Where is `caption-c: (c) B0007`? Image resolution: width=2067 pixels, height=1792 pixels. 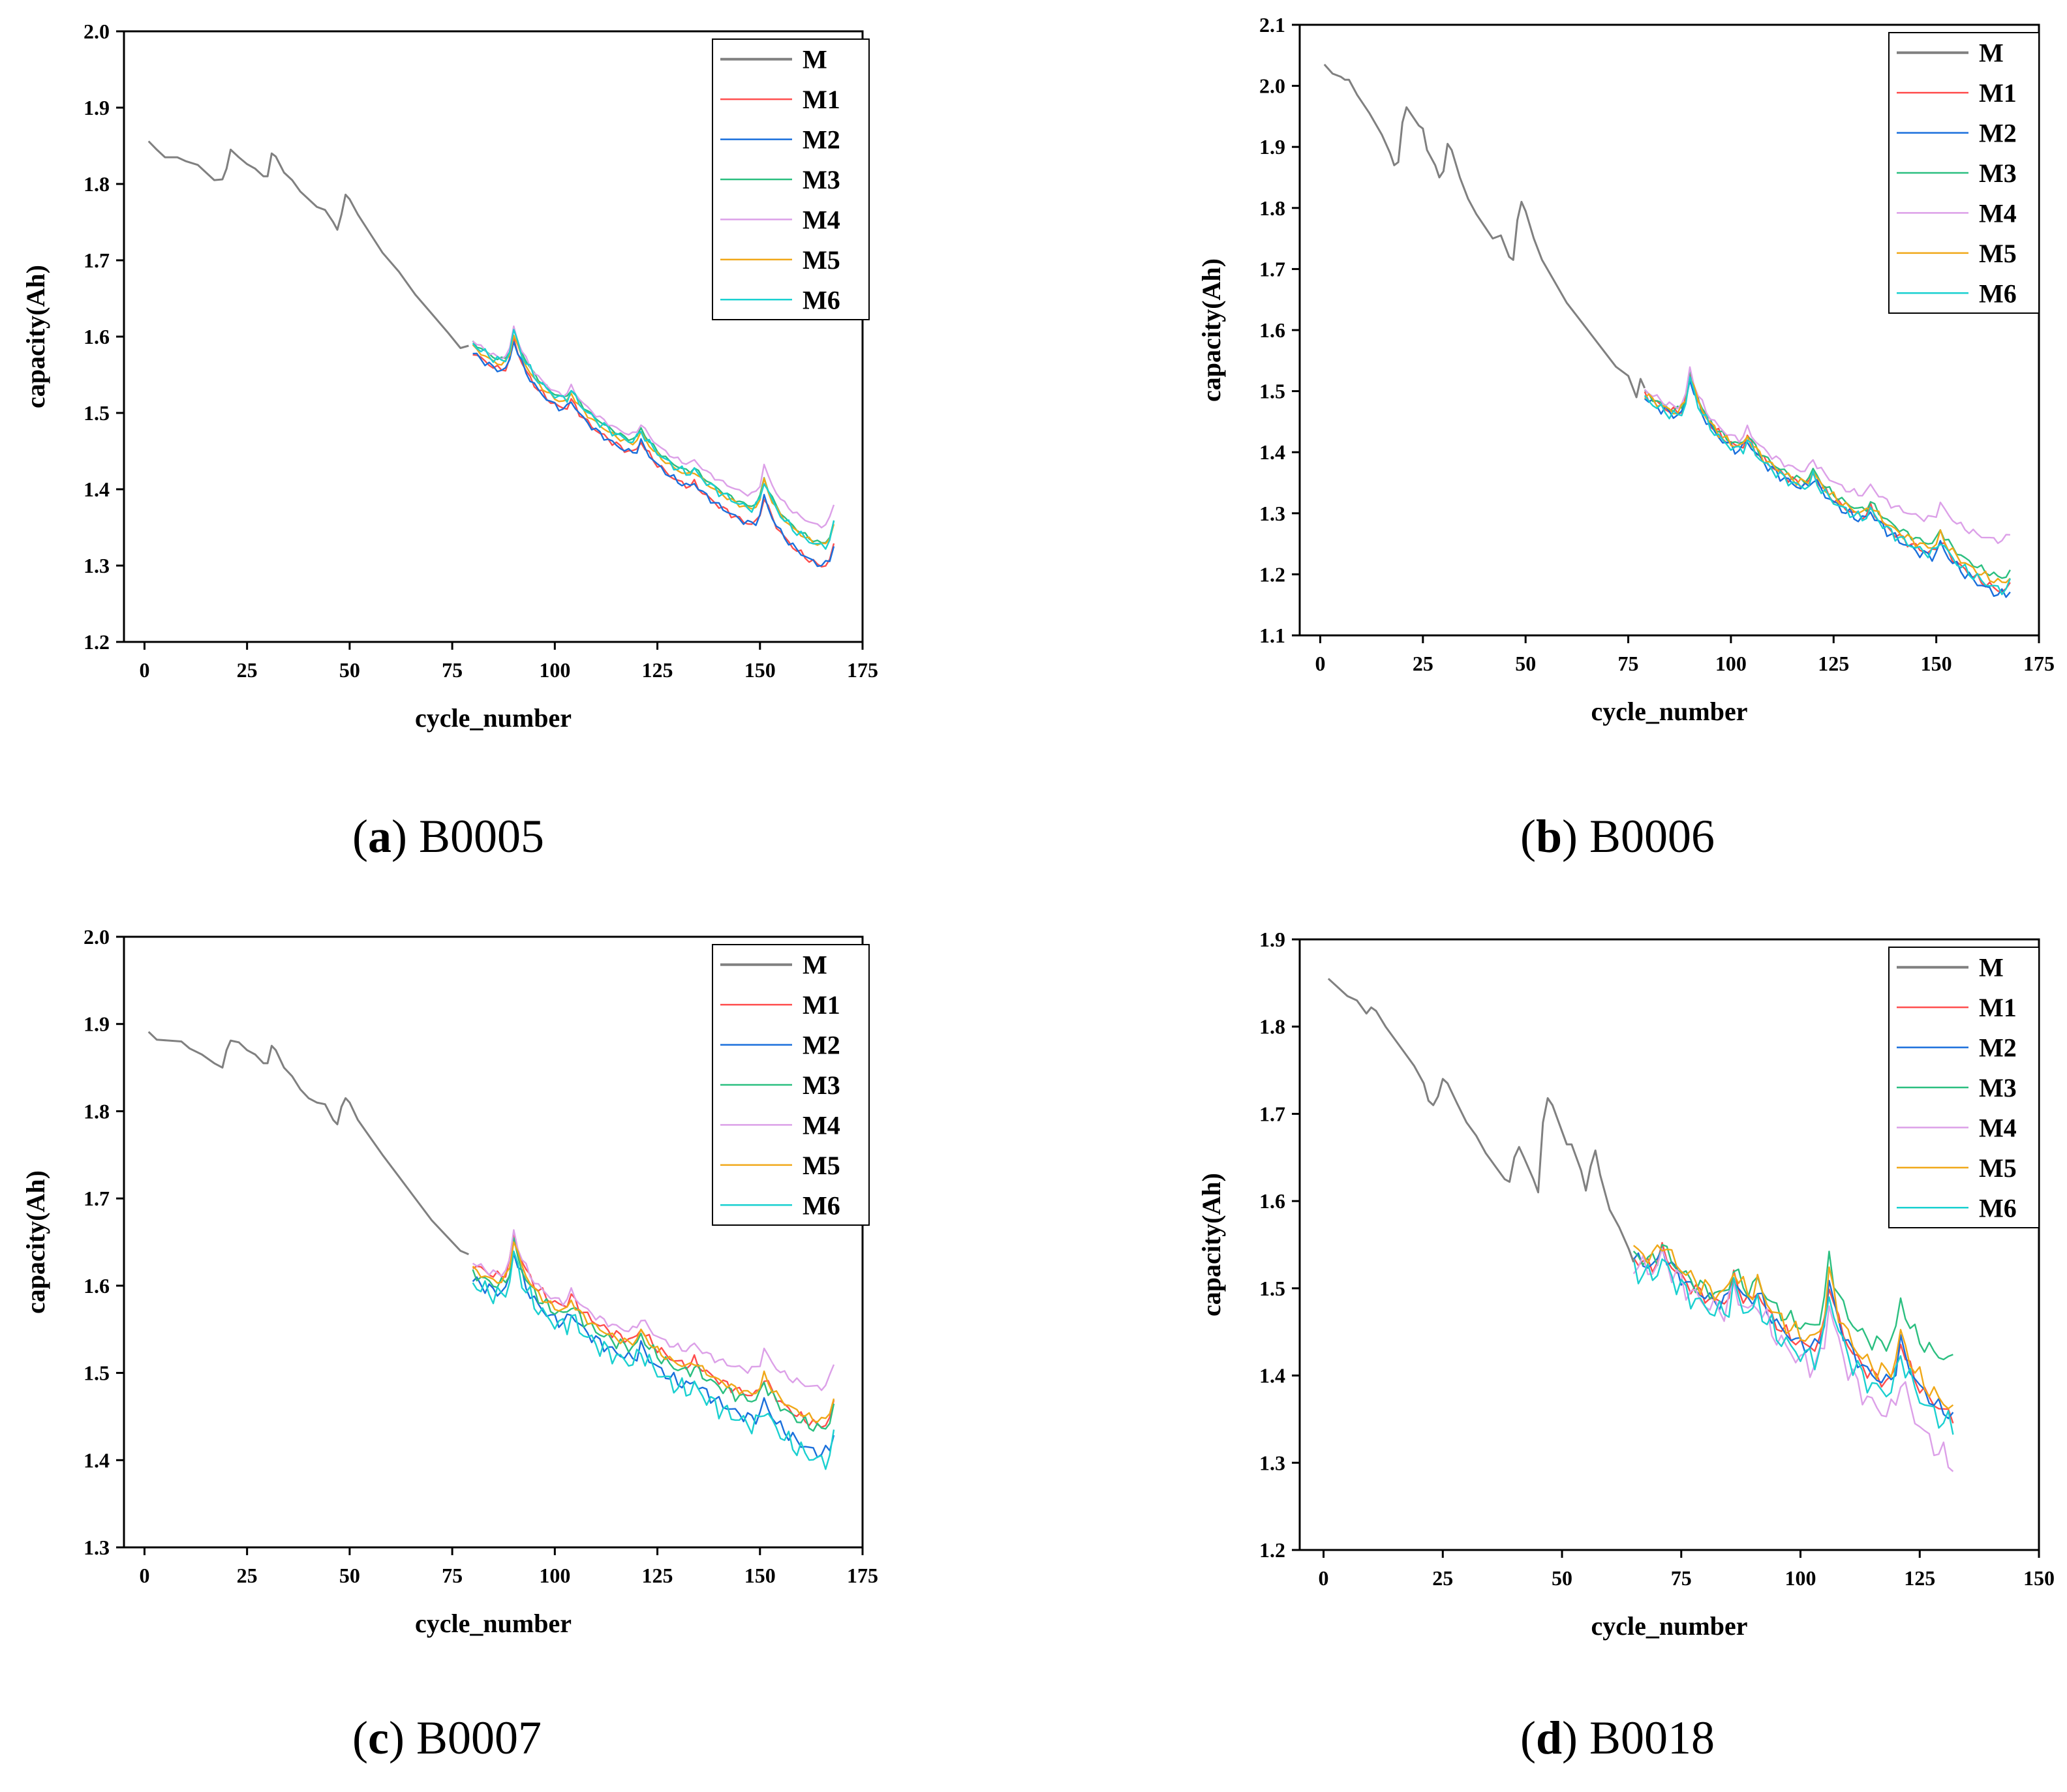 caption-c: (c) B0007 is located at coordinates (447, 1738).